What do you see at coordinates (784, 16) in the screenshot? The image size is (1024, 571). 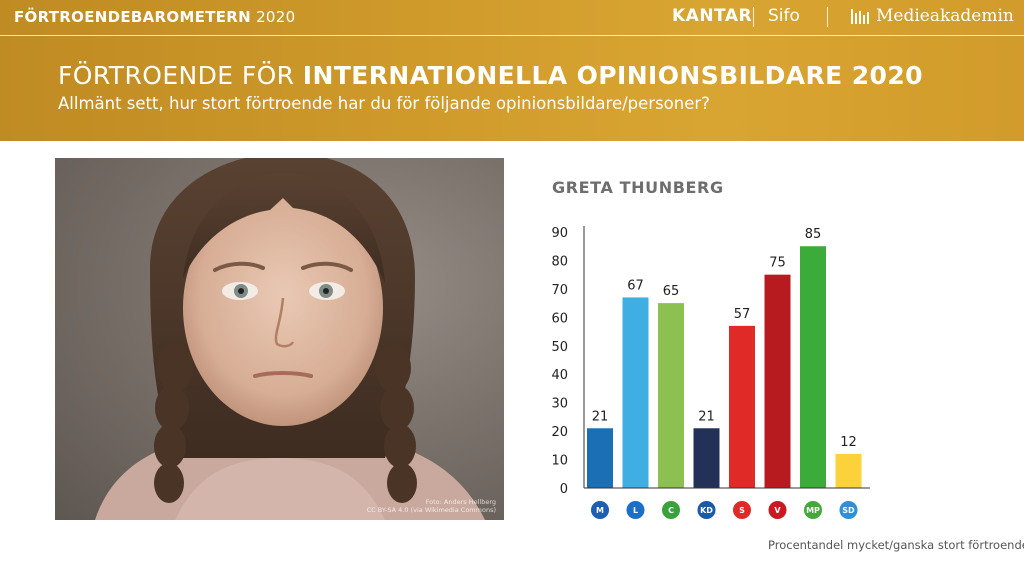 I see `sifo-logo: Sifo` at bounding box center [784, 16].